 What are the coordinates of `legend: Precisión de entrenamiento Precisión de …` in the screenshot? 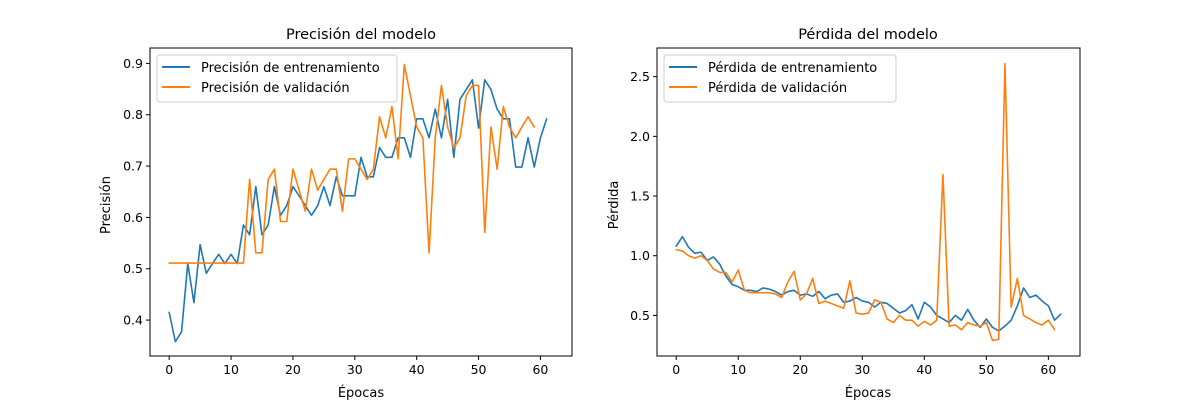 It's located at (277, 78).